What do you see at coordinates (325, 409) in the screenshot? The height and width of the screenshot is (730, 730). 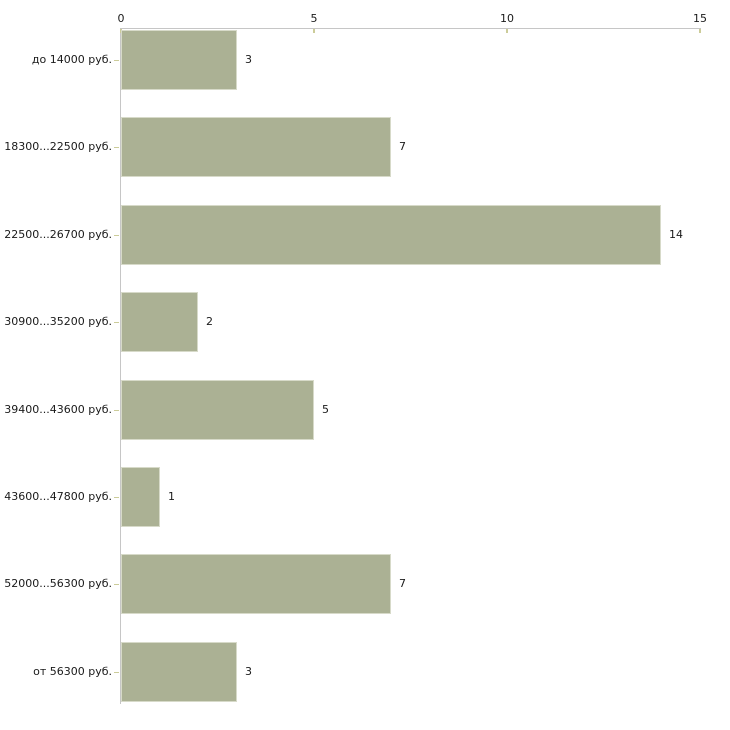 I see `value-label: 5` at bounding box center [325, 409].